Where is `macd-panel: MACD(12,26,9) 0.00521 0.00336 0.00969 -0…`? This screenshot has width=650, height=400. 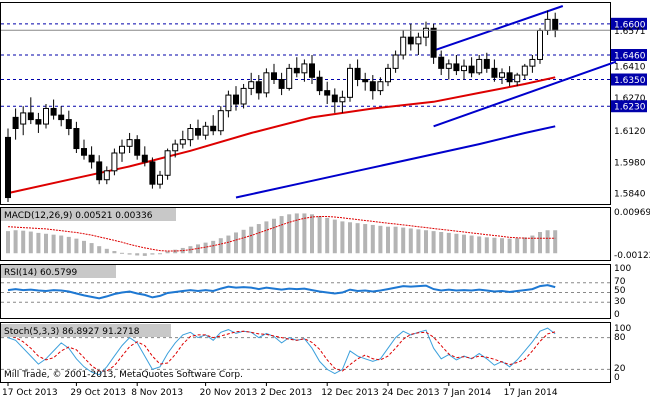 macd-panel: MACD(12,26,9) 0.00521 0.00336 0.00969 -0… is located at coordinates (325, 234).